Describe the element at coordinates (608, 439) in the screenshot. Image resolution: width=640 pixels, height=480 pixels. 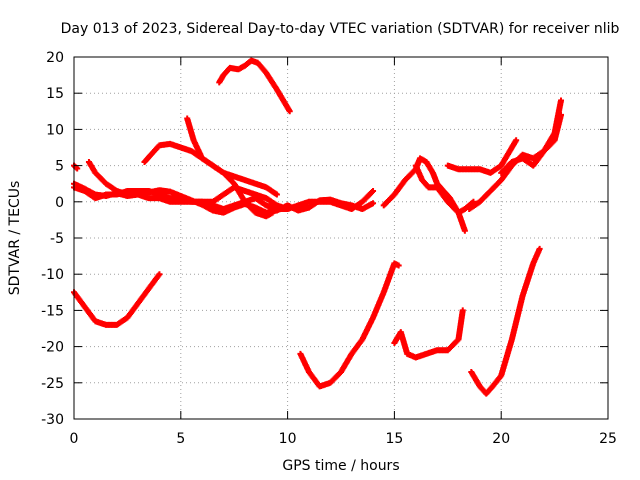
I see `x-tick-label: 25` at that location.